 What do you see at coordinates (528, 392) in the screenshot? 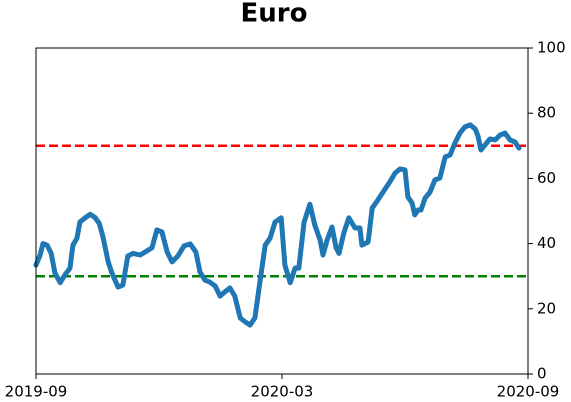
I see `x-tick-label: 2020-09` at bounding box center [528, 392].